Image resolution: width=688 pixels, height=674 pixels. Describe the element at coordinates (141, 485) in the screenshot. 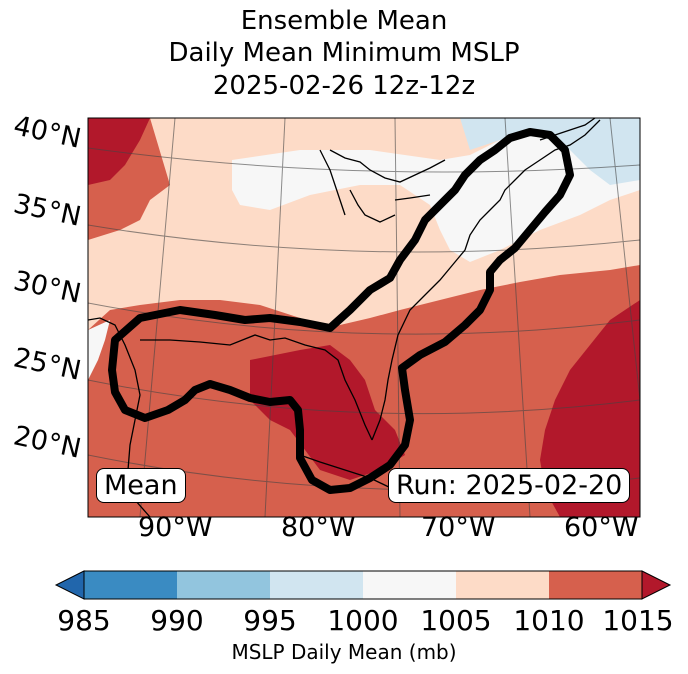

I see `legend-mean: Mean` at that location.